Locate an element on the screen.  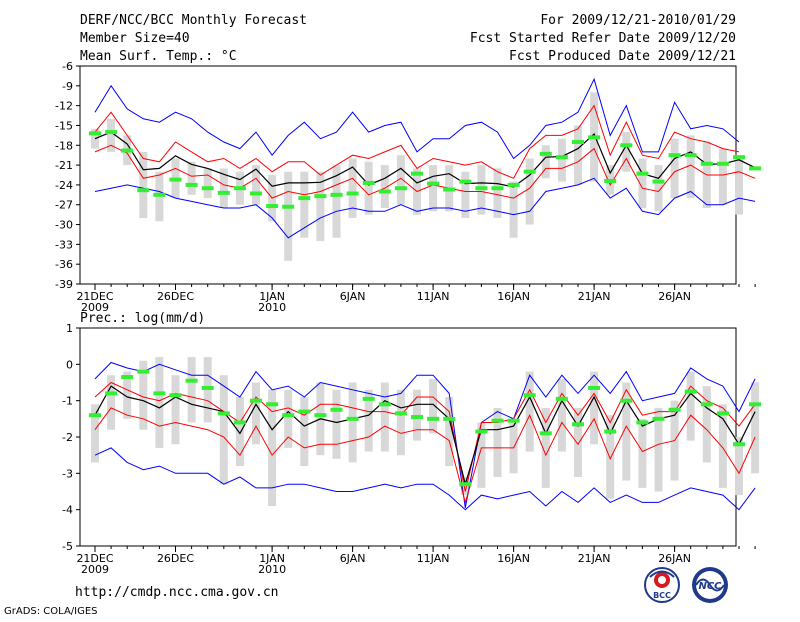
temp-ytick-label: -21 is located at coordinates (64, 165).